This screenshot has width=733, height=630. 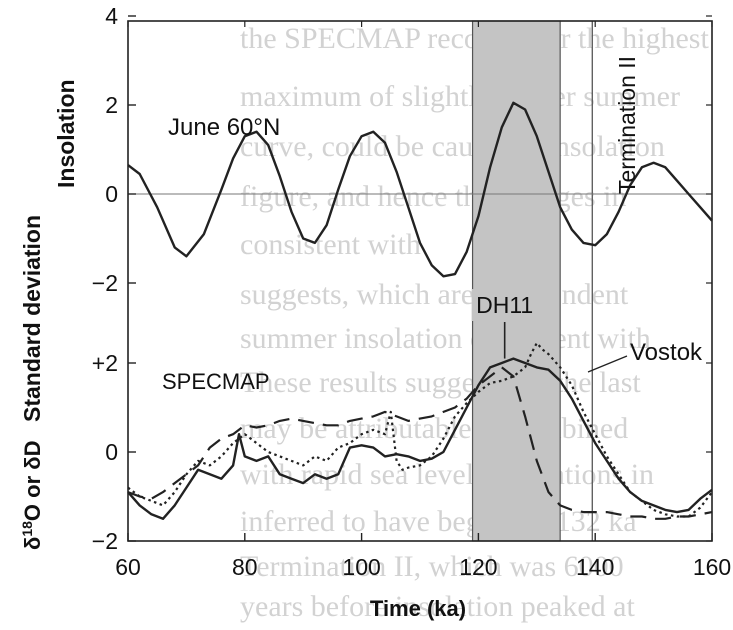 What do you see at coordinates (111, 16) in the screenshot?
I see `y-tick-label: 4` at bounding box center [111, 16].